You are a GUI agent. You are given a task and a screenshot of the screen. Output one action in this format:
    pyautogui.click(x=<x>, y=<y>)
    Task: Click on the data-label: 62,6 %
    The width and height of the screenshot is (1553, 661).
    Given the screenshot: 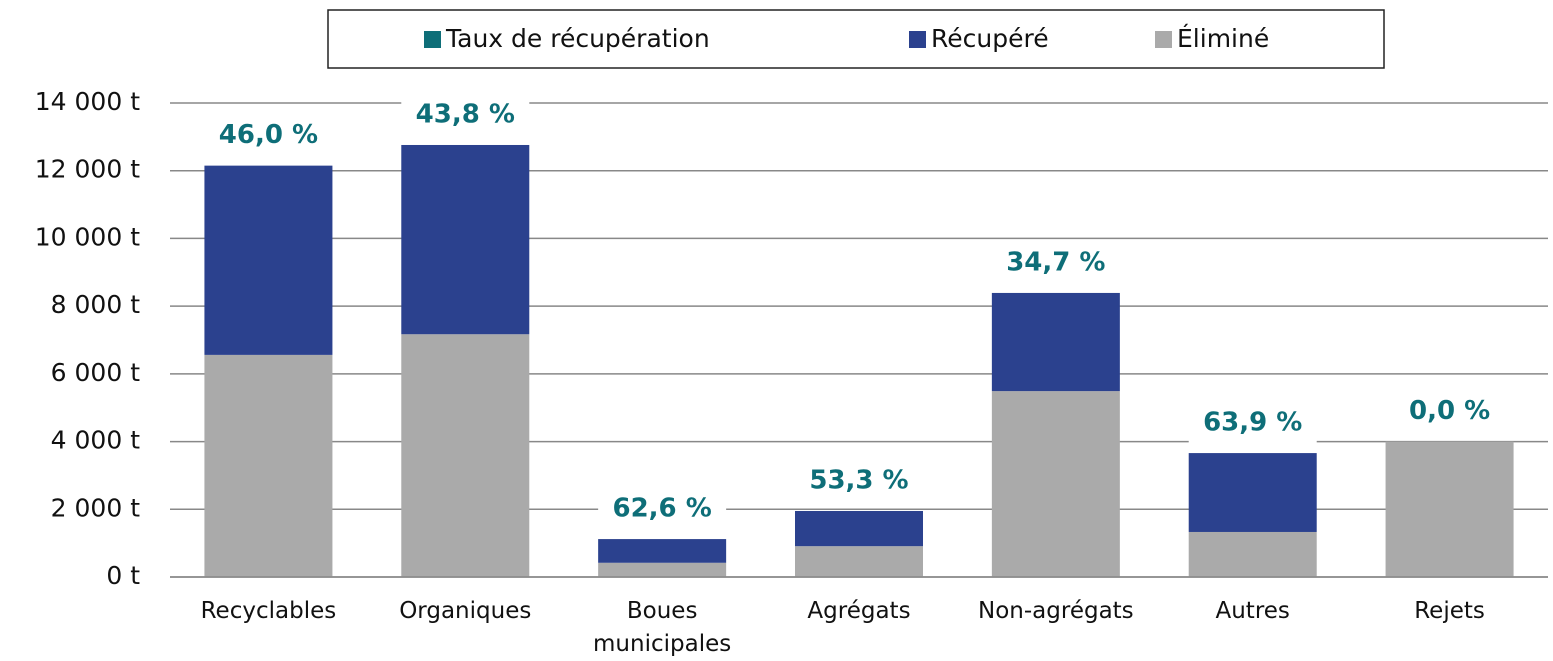 What is the action you would take?
    pyautogui.click(x=662, y=509)
    